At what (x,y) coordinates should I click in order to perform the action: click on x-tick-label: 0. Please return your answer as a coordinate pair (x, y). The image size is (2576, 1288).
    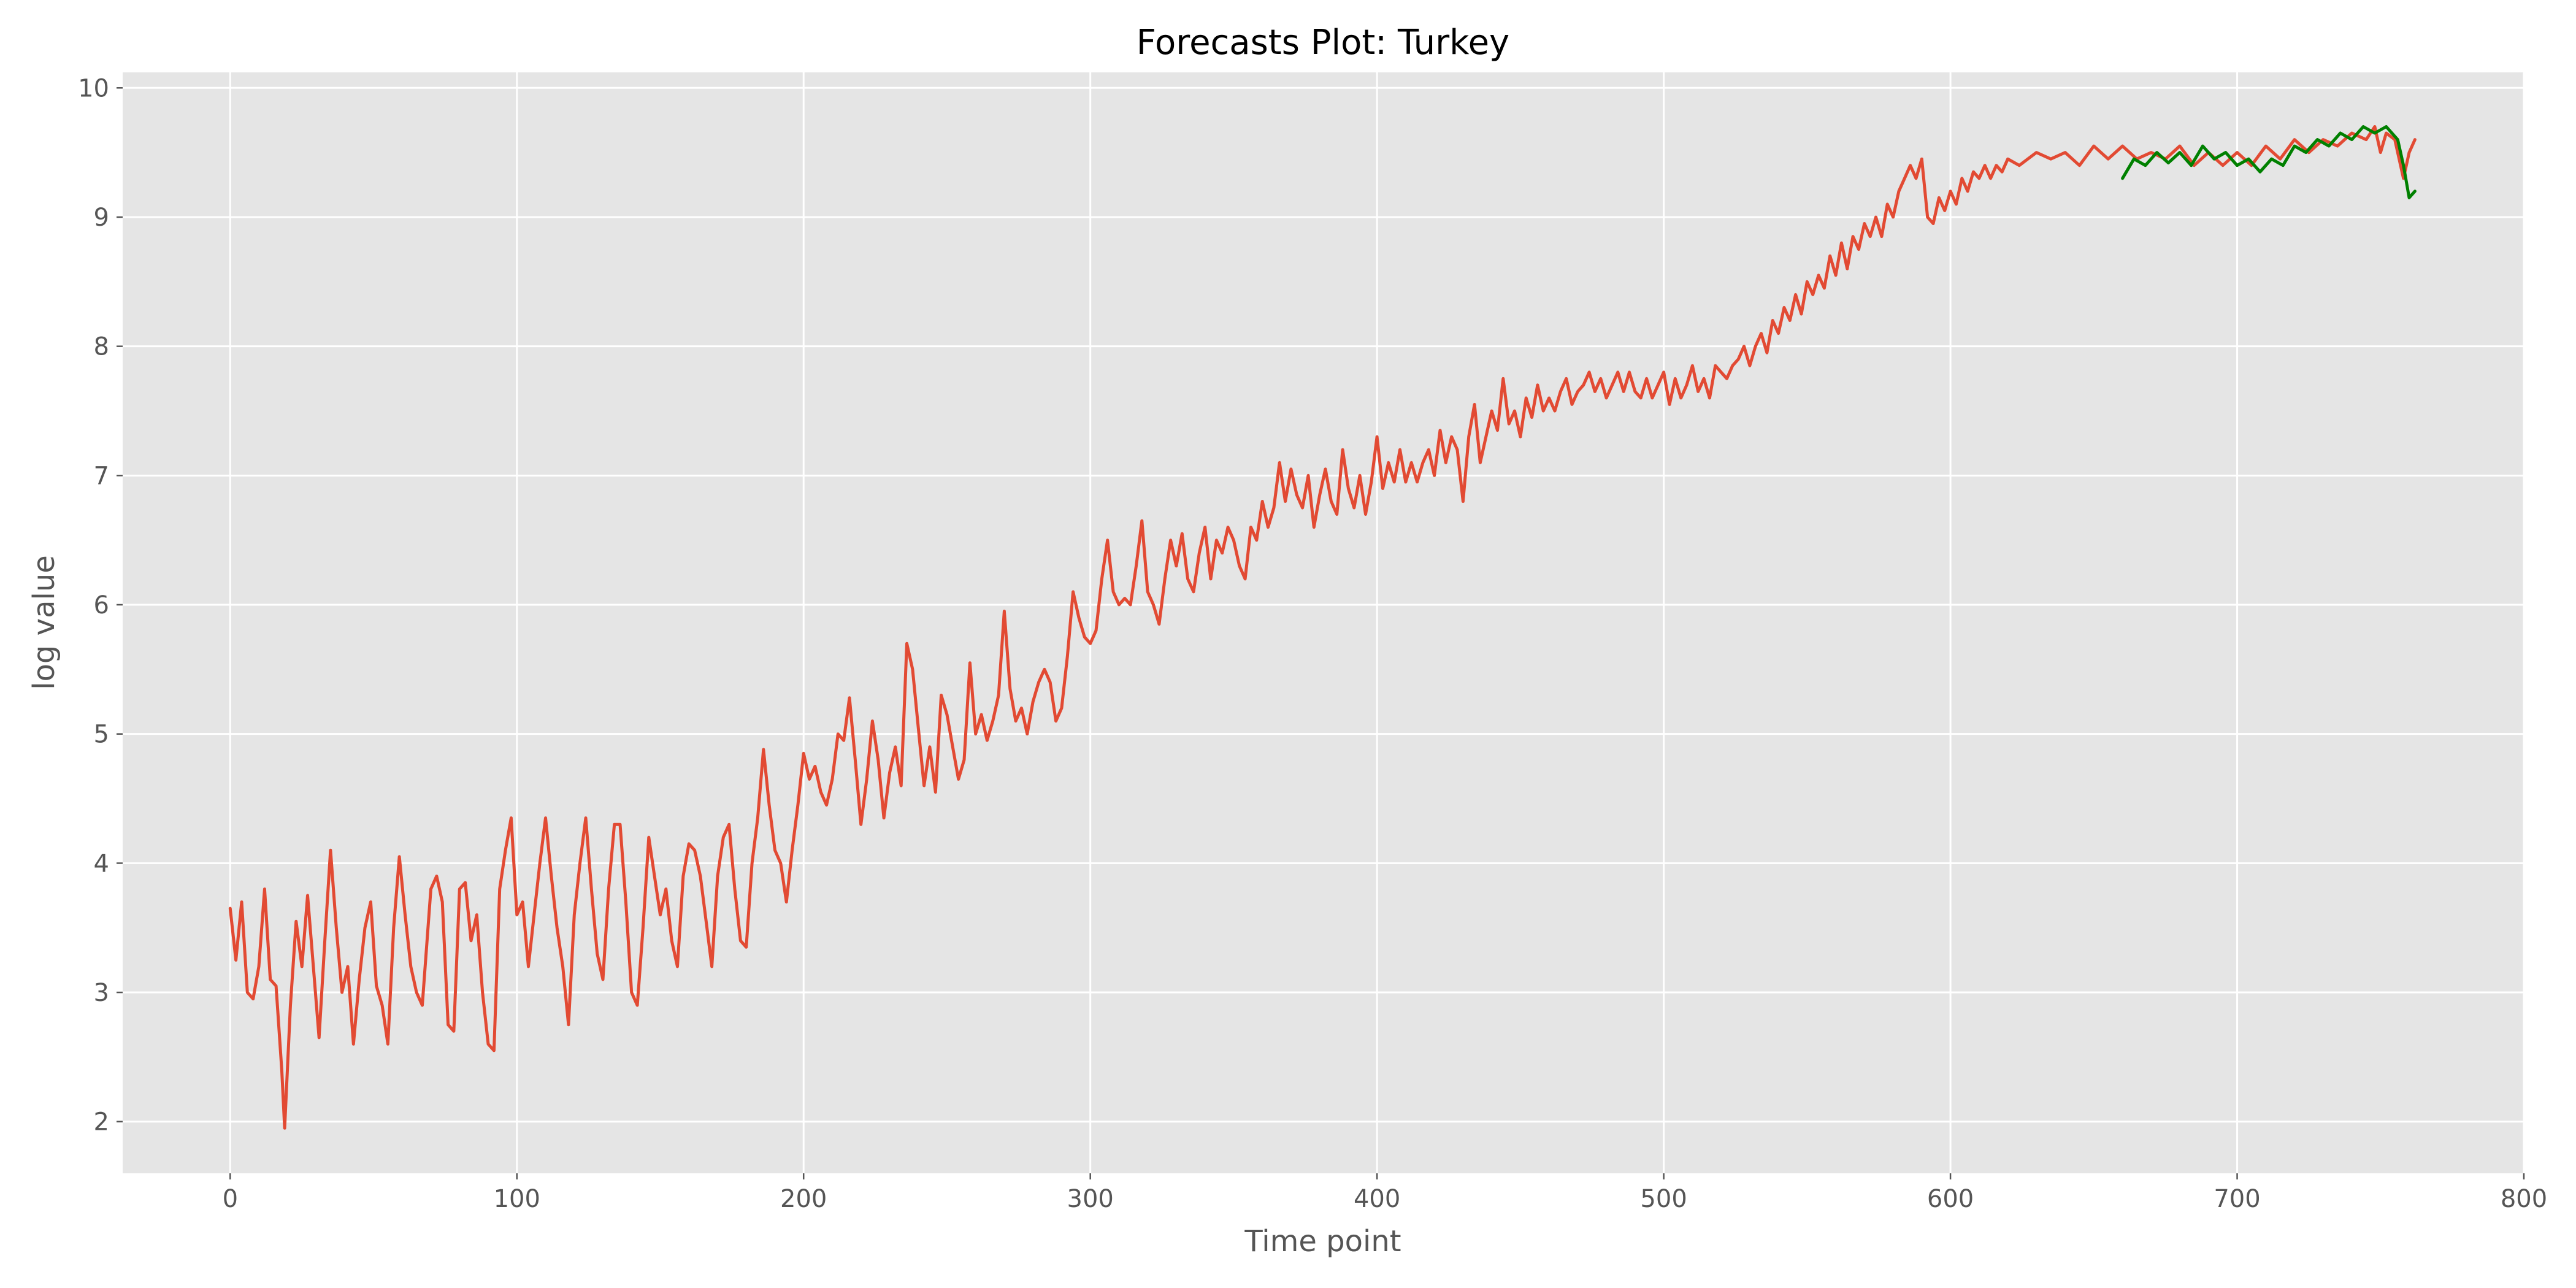
    Looking at the image, I should click on (230, 1199).